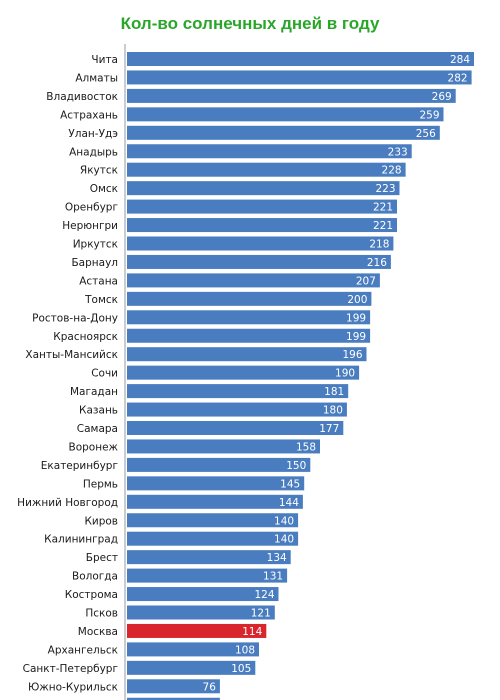 This screenshot has height=700, width=500. Describe the element at coordinates (366, 281) in the screenshot. I see `value-label: 207` at that location.